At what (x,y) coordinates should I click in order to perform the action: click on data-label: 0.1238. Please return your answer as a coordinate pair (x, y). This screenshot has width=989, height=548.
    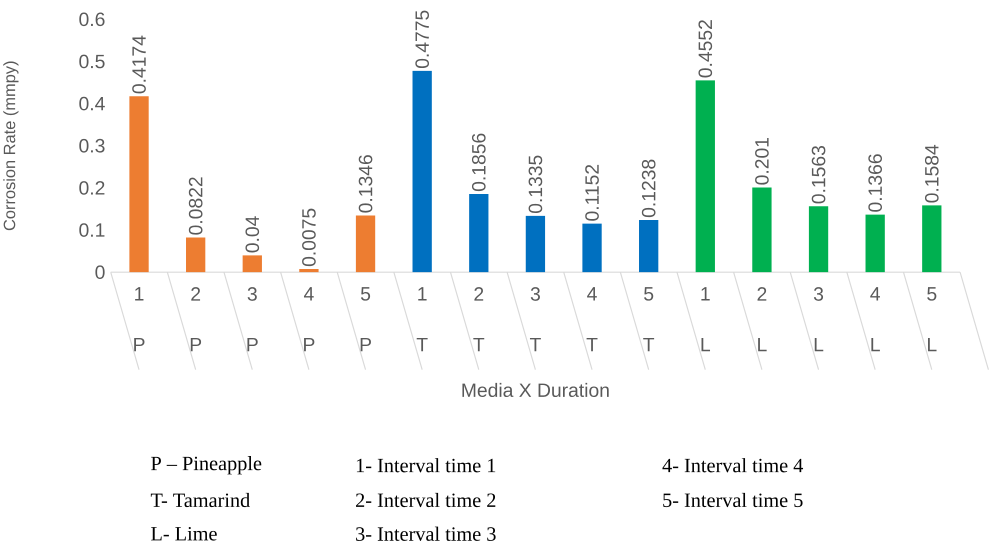
    Looking at the image, I should click on (649, 189).